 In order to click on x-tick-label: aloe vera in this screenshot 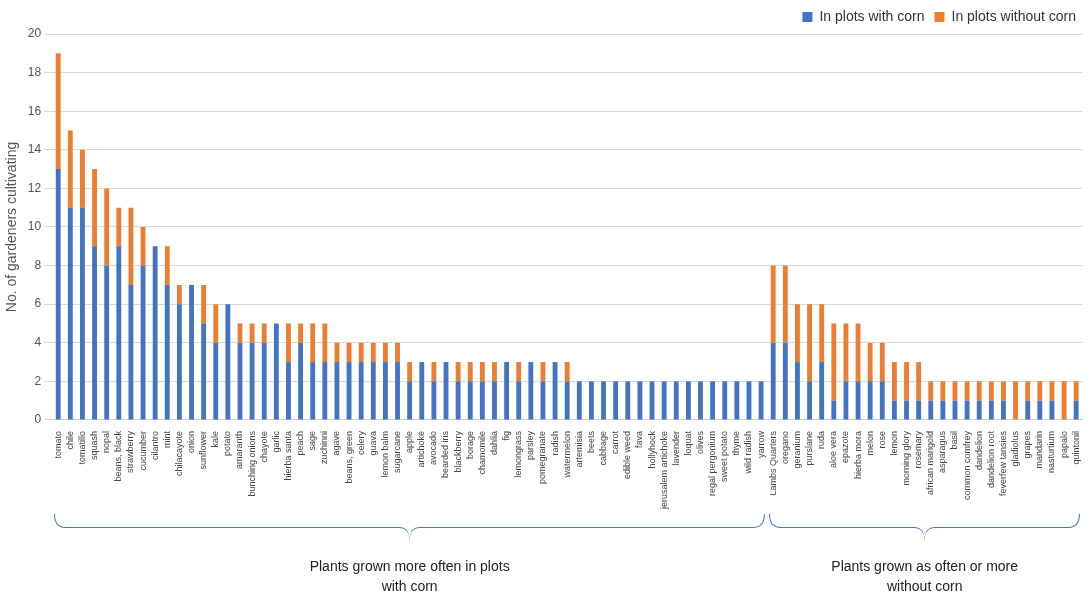, I will do `click(833, 449)`.